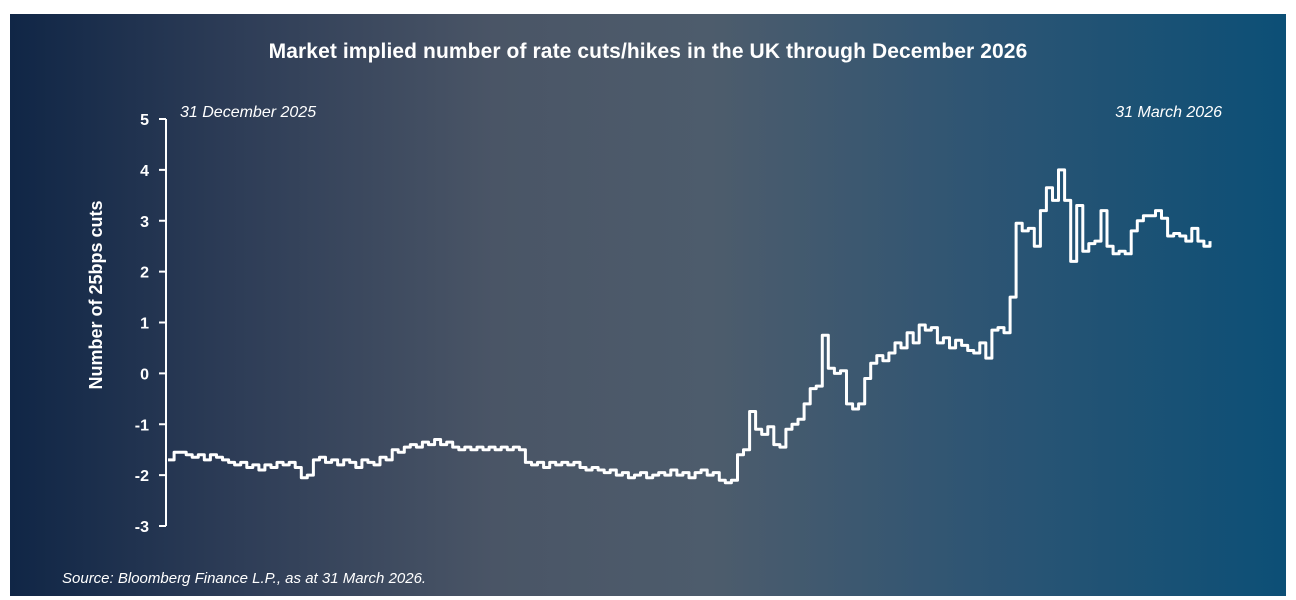 The image size is (1296, 600). Describe the element at coordinates (144, 120) in the screenshot. I see `y-tick-label: 5` at that location.